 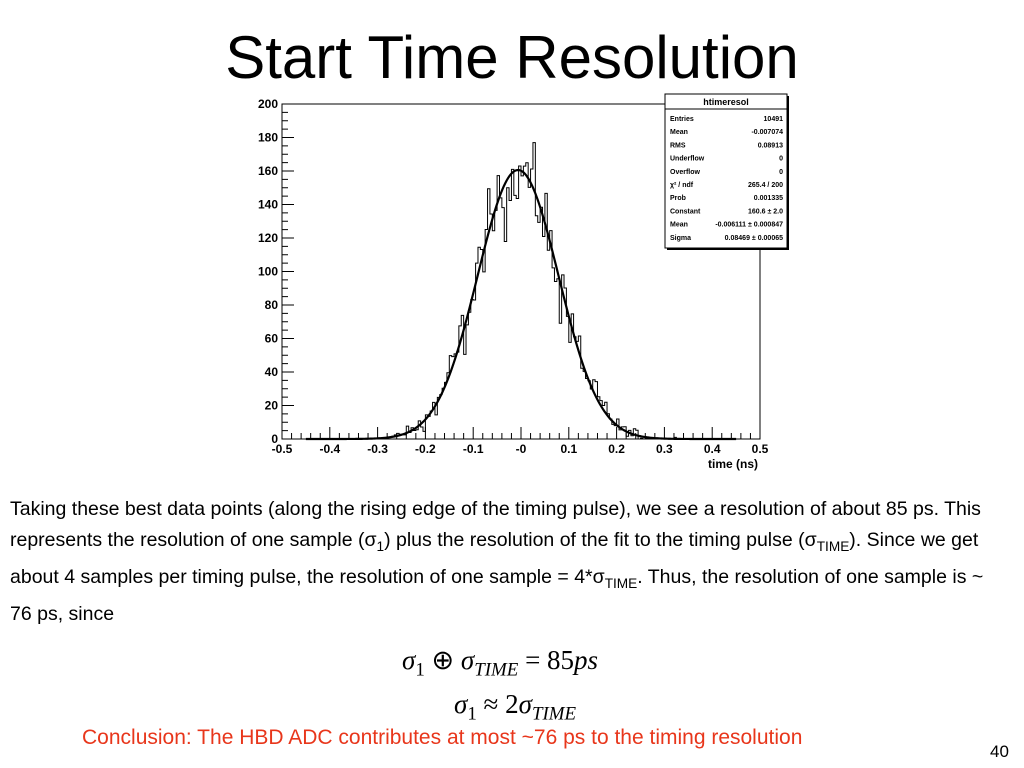 I want to click on y-tick-label: 180, so click(x=268, y=138).